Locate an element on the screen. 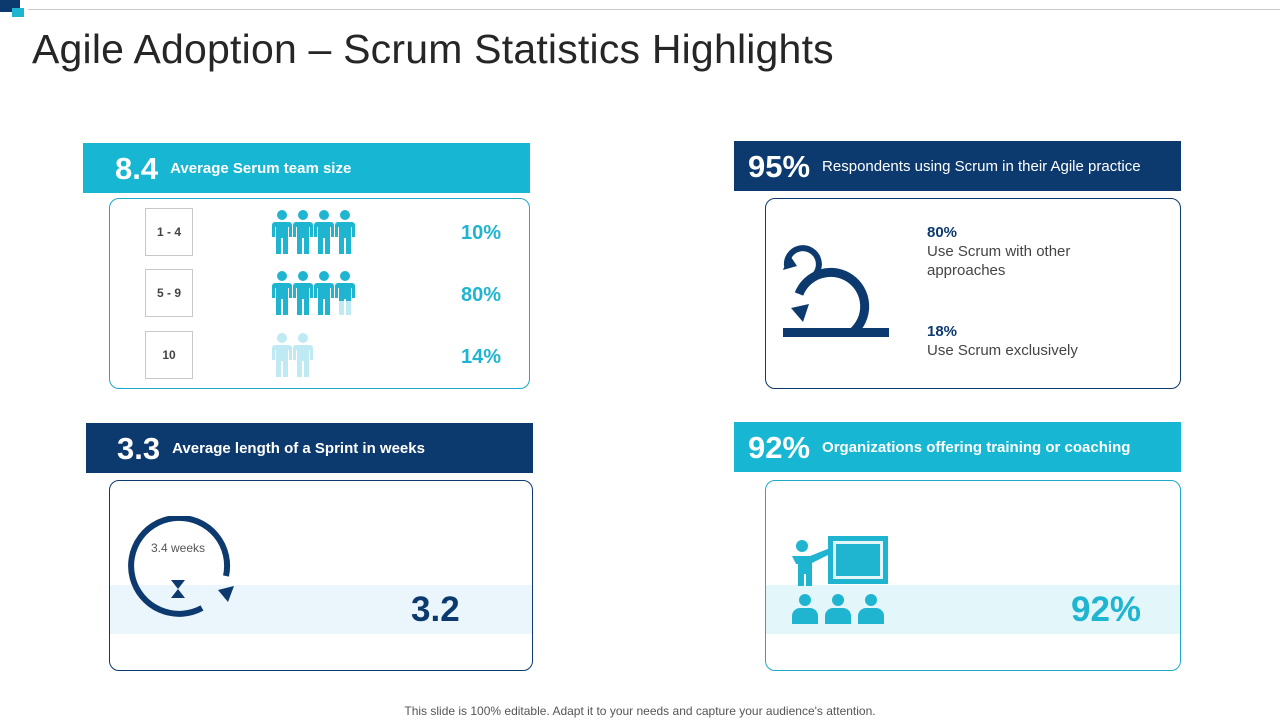 The height and width of the screenshot is (720, 1280). percent-1-4: 10% is located at coordinates (481, 233).